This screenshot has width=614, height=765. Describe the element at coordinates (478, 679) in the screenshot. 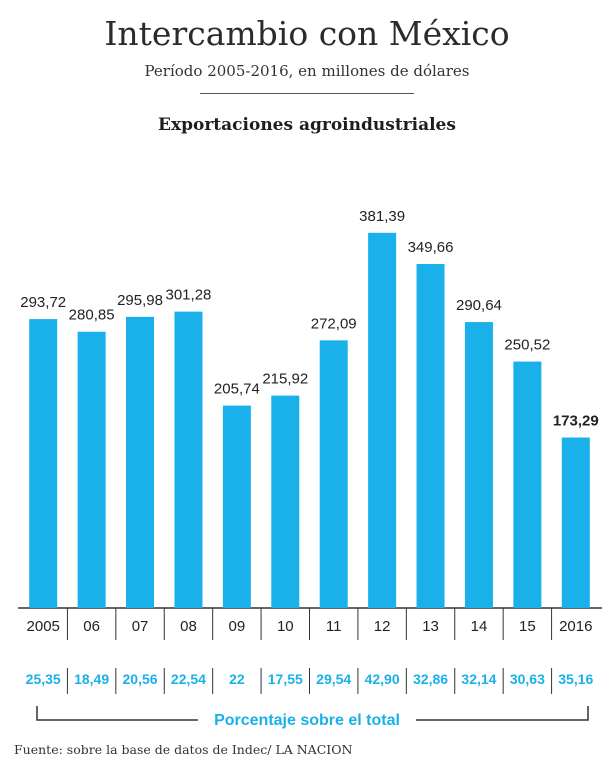

I see `percent-label-14: 32,14` at that location.